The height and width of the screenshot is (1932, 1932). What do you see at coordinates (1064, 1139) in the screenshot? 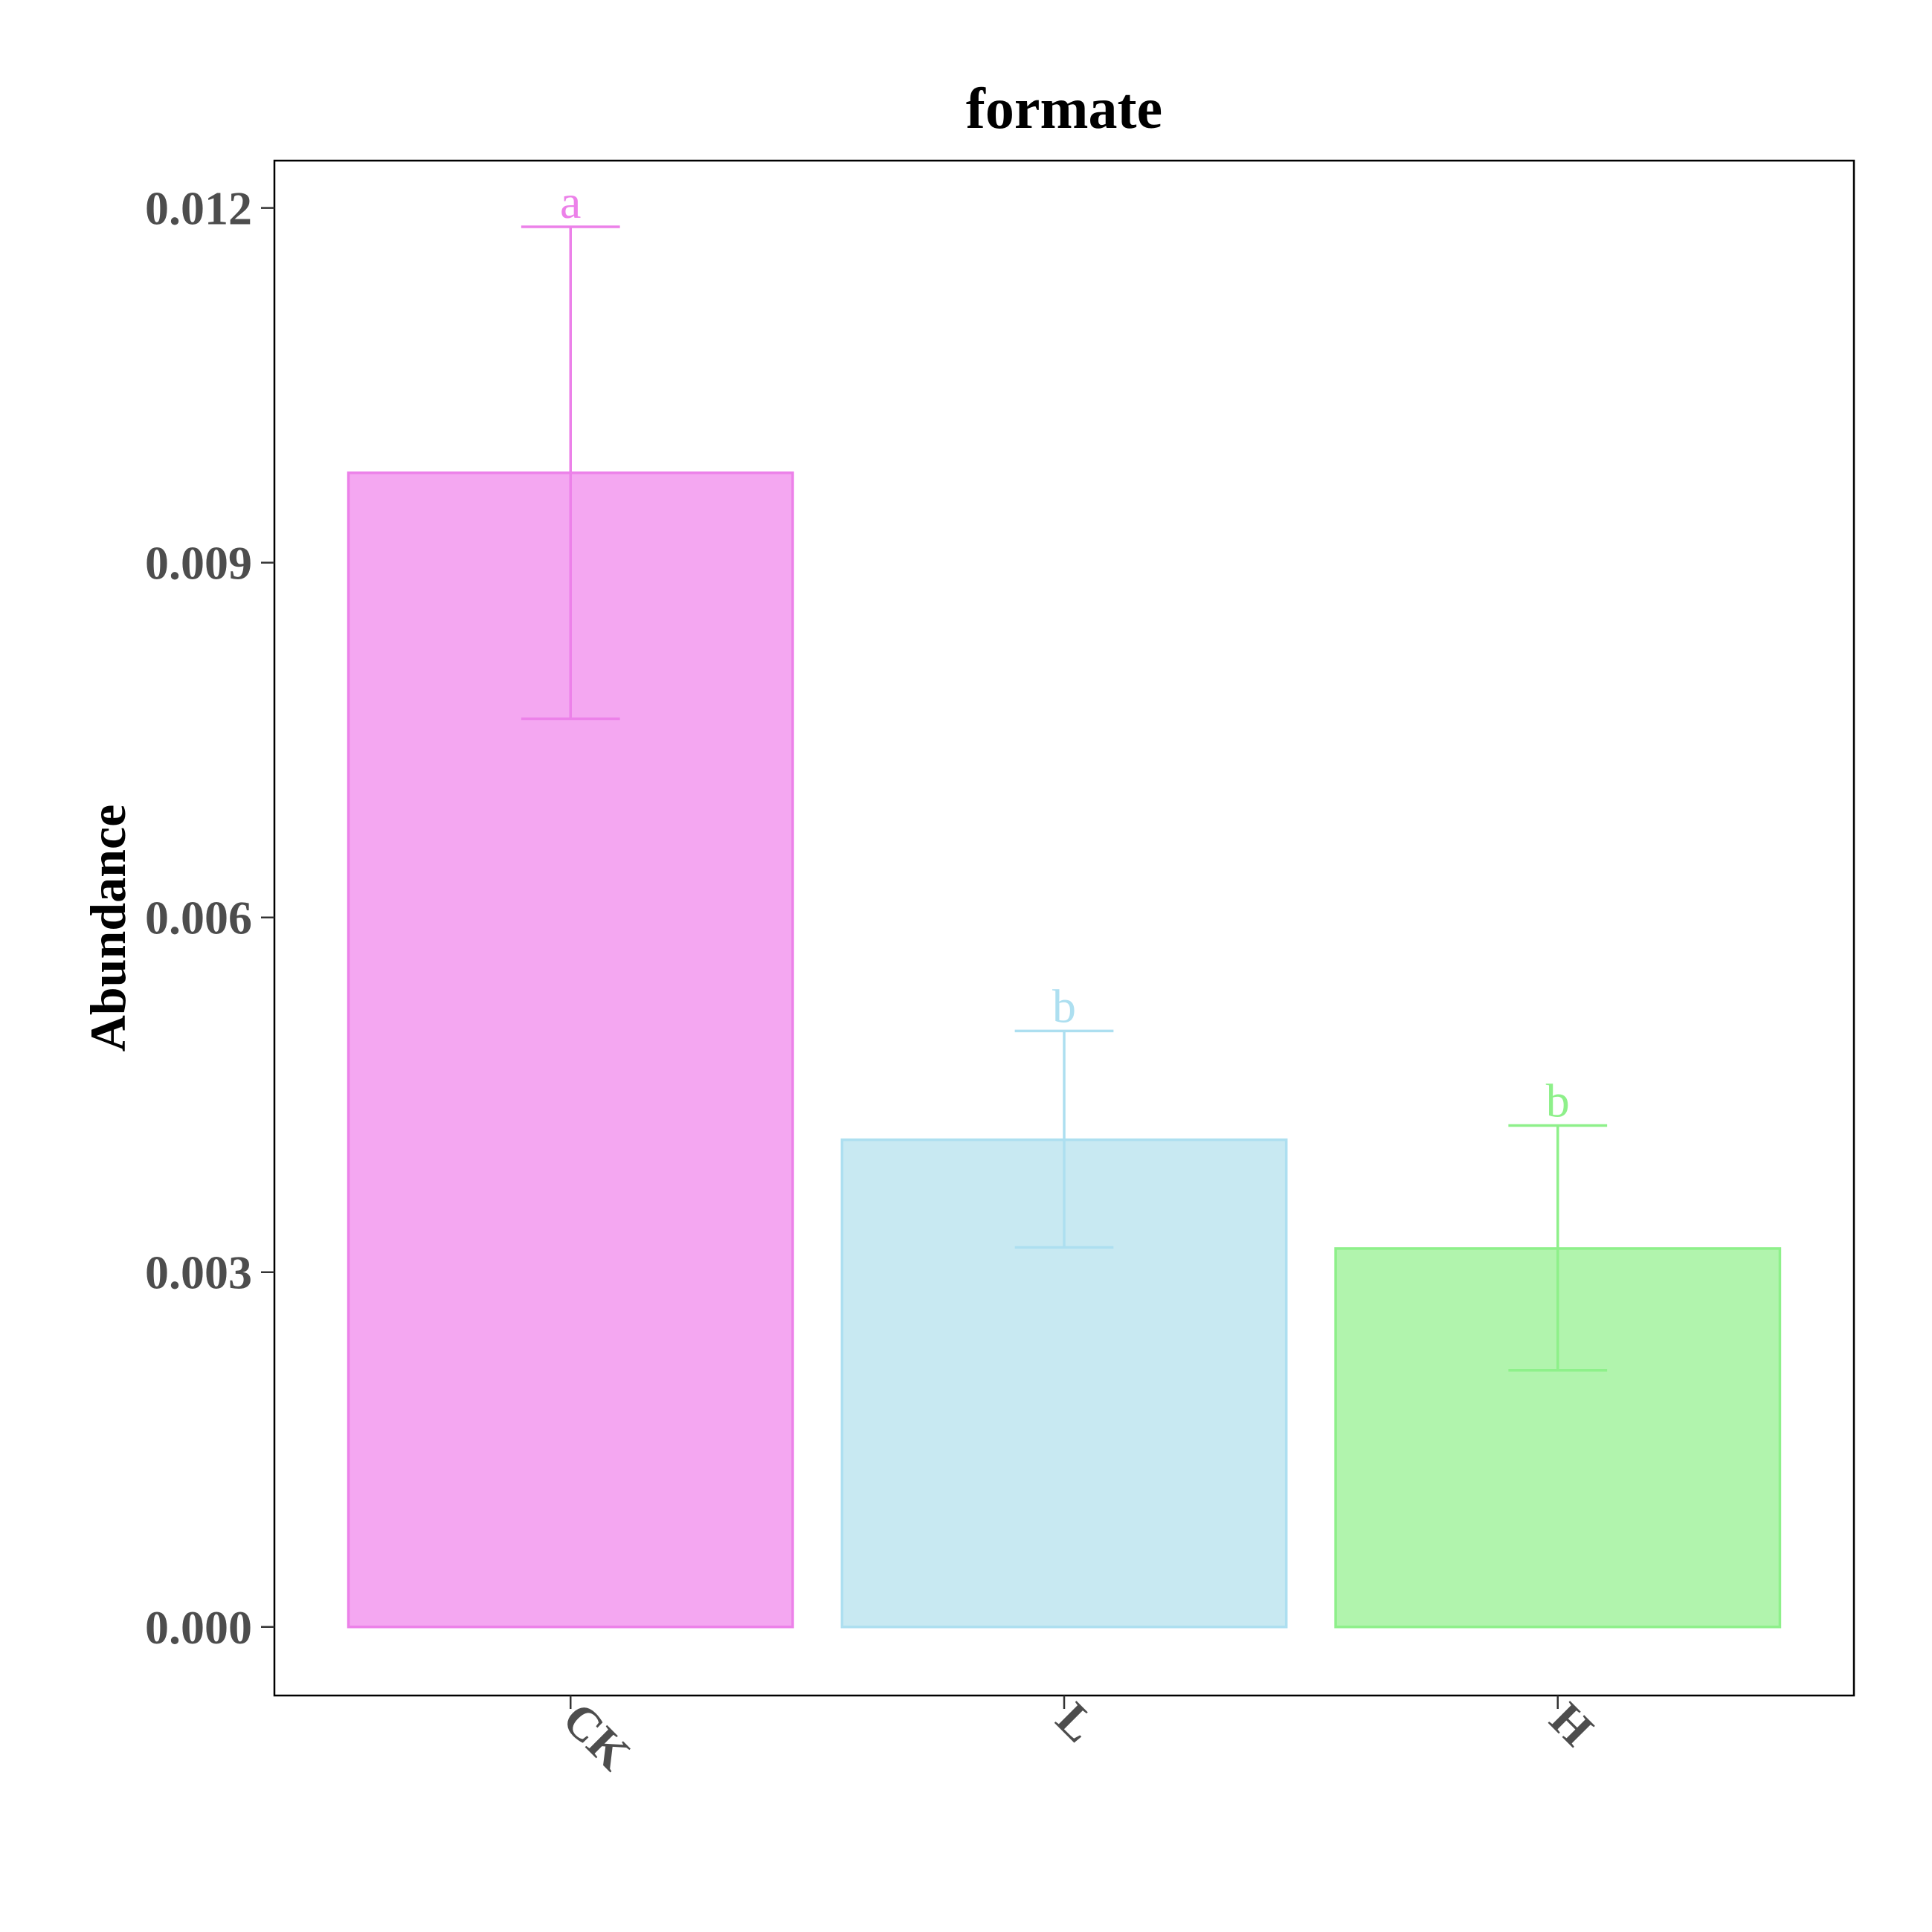
I see `error-bar-l` at bounding box center [1064, 1139].